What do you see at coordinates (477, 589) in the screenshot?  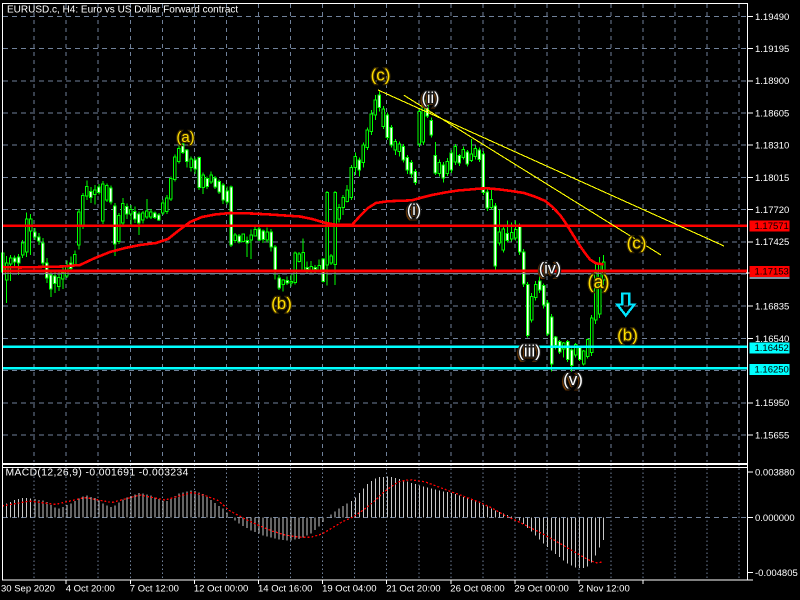 I see `svg-text: 26 Oct 08:00` at bounding box center [477, 589].